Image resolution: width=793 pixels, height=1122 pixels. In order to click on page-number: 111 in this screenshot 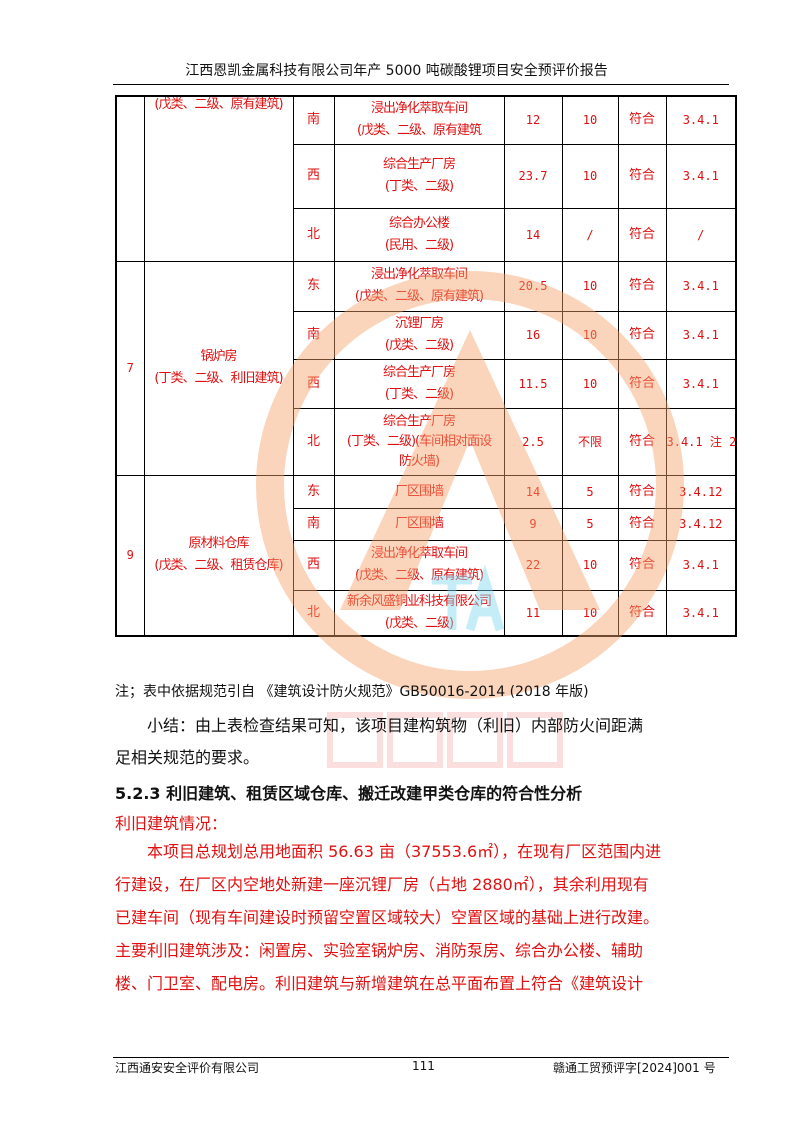, I will do `click(423, 1066)`.